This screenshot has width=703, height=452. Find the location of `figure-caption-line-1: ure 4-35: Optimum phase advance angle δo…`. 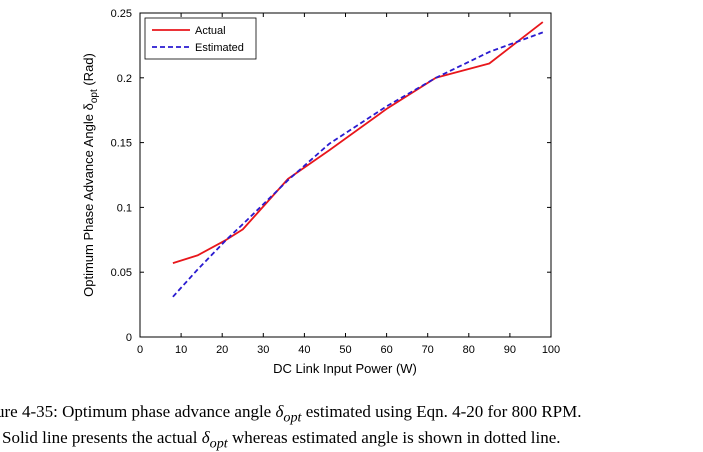

figure-caption-line-1: ure 4-35: Optimum phase advance angle δo… is located at coordinates (349, 414).